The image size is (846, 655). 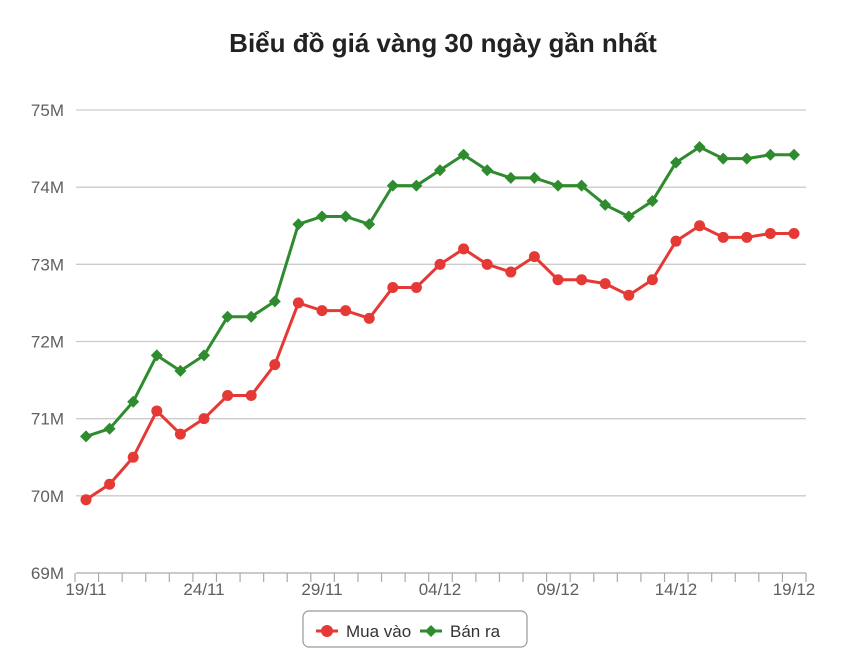 I want to click on x-tick-label: 19/12, so click(x=794, y=589).